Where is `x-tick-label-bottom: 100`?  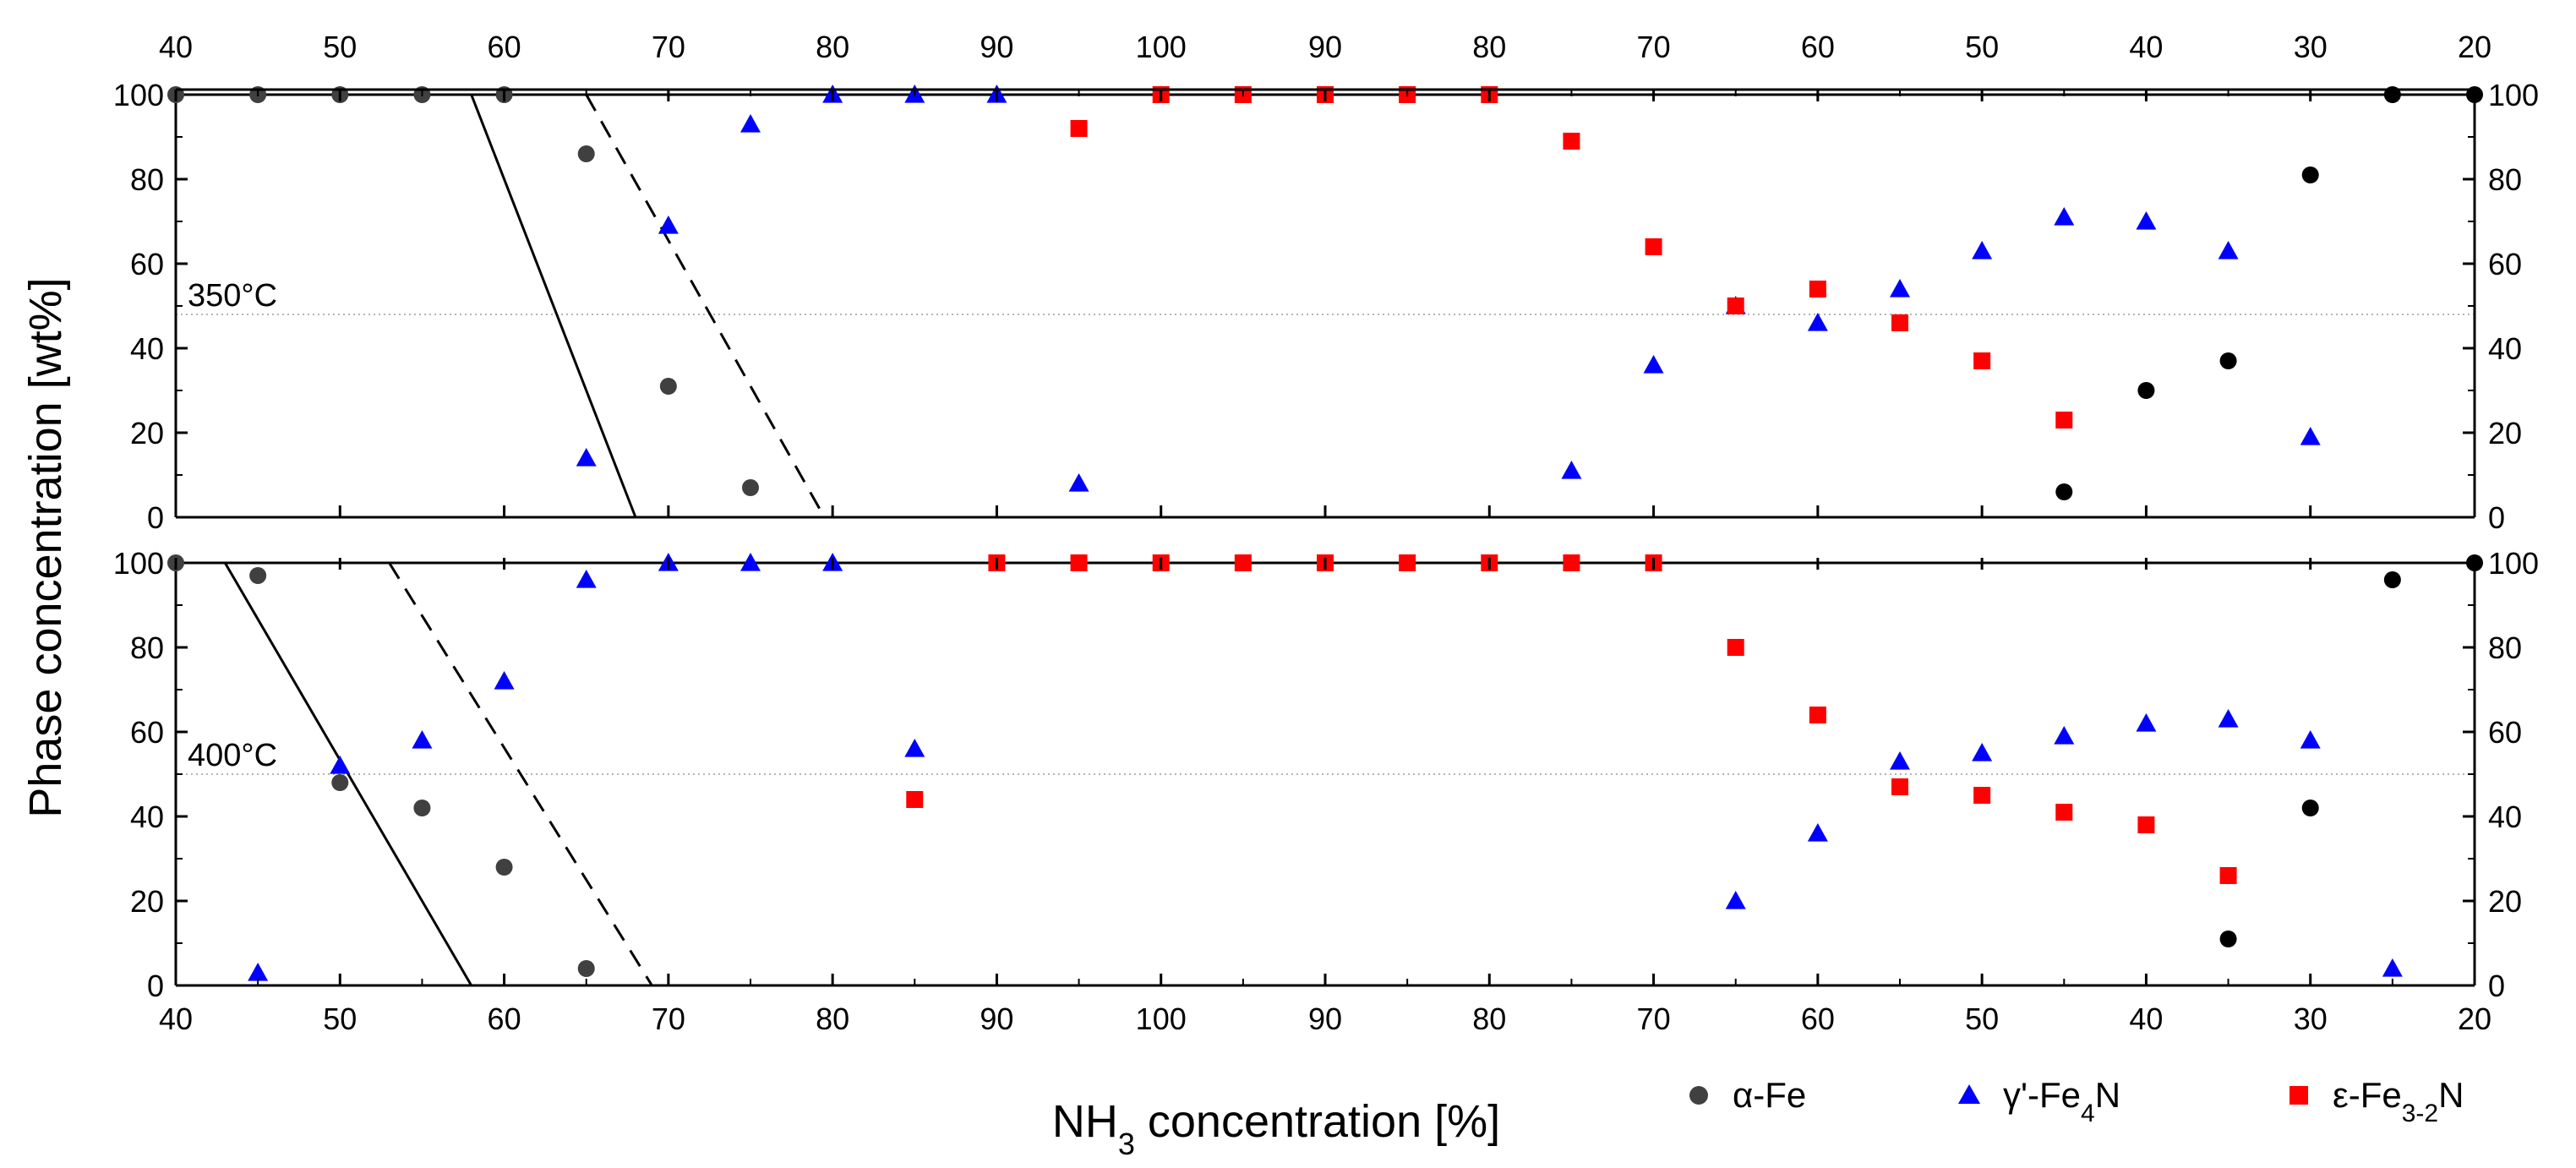
x-tick-label-bottom: 100 is located at coordinates (1161, 1019).